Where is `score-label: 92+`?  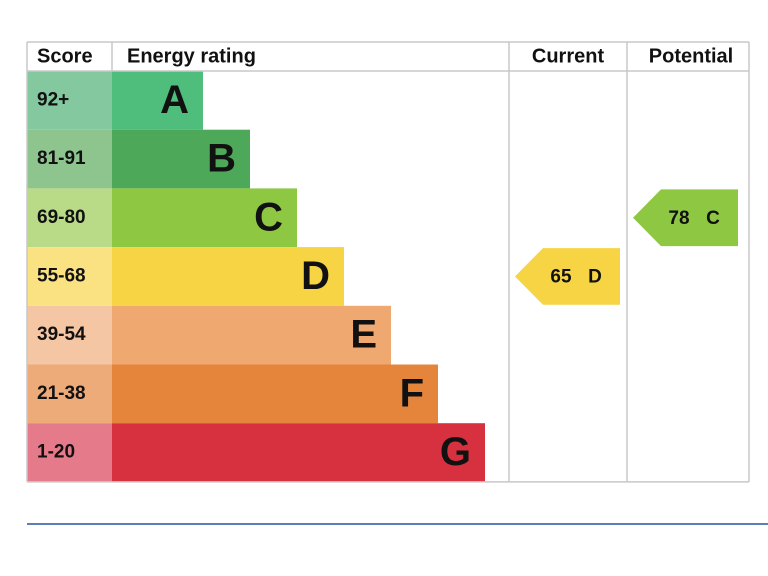 score-label: 92+ is located at coordinates (53, 99).